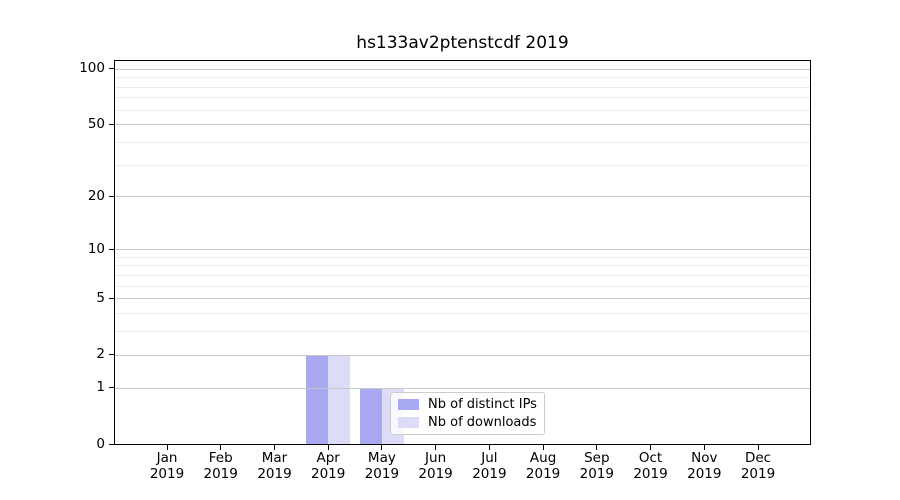  What do you see at coordinates (339, 399) in the screenshot?
I see `bar-apr-s1` at bounding box center [339, 399].